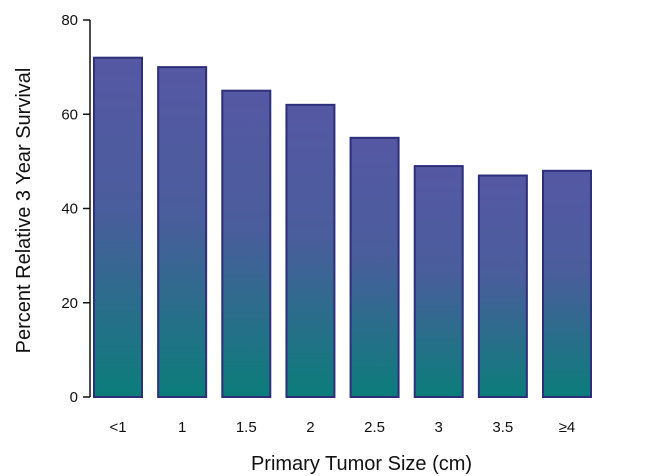  I want to click on x-tick-labels-group: <1 1 1.5 2 2.5 3 3.5 ≥4, so click(342, 427).